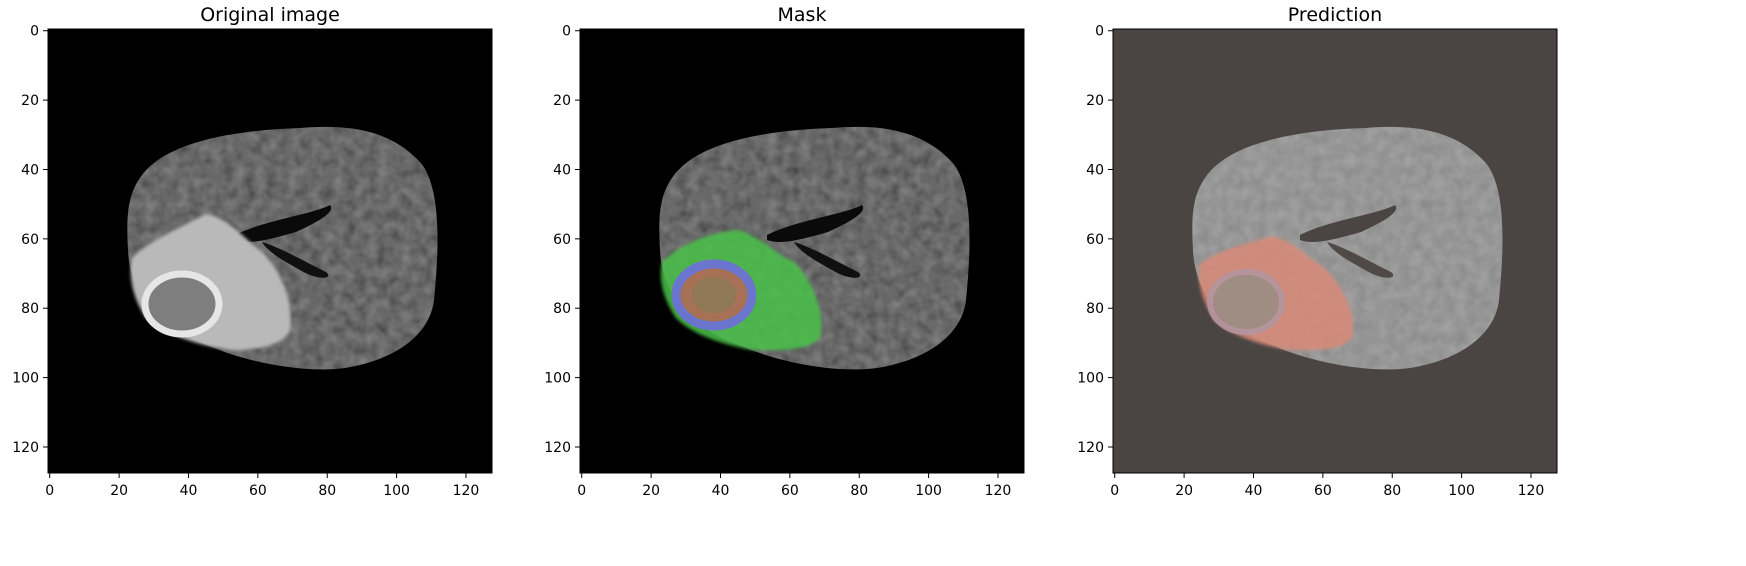 This screenshot has height=566, width=1746. Describe the element at coordinates (1246, 302) in the screenshot. I see `predicted-core` at that location.